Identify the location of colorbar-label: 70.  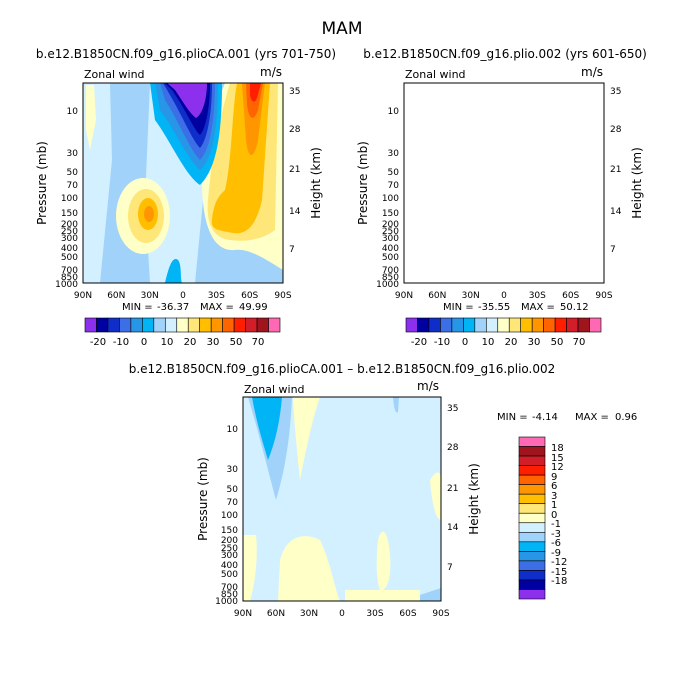
(258, 342).